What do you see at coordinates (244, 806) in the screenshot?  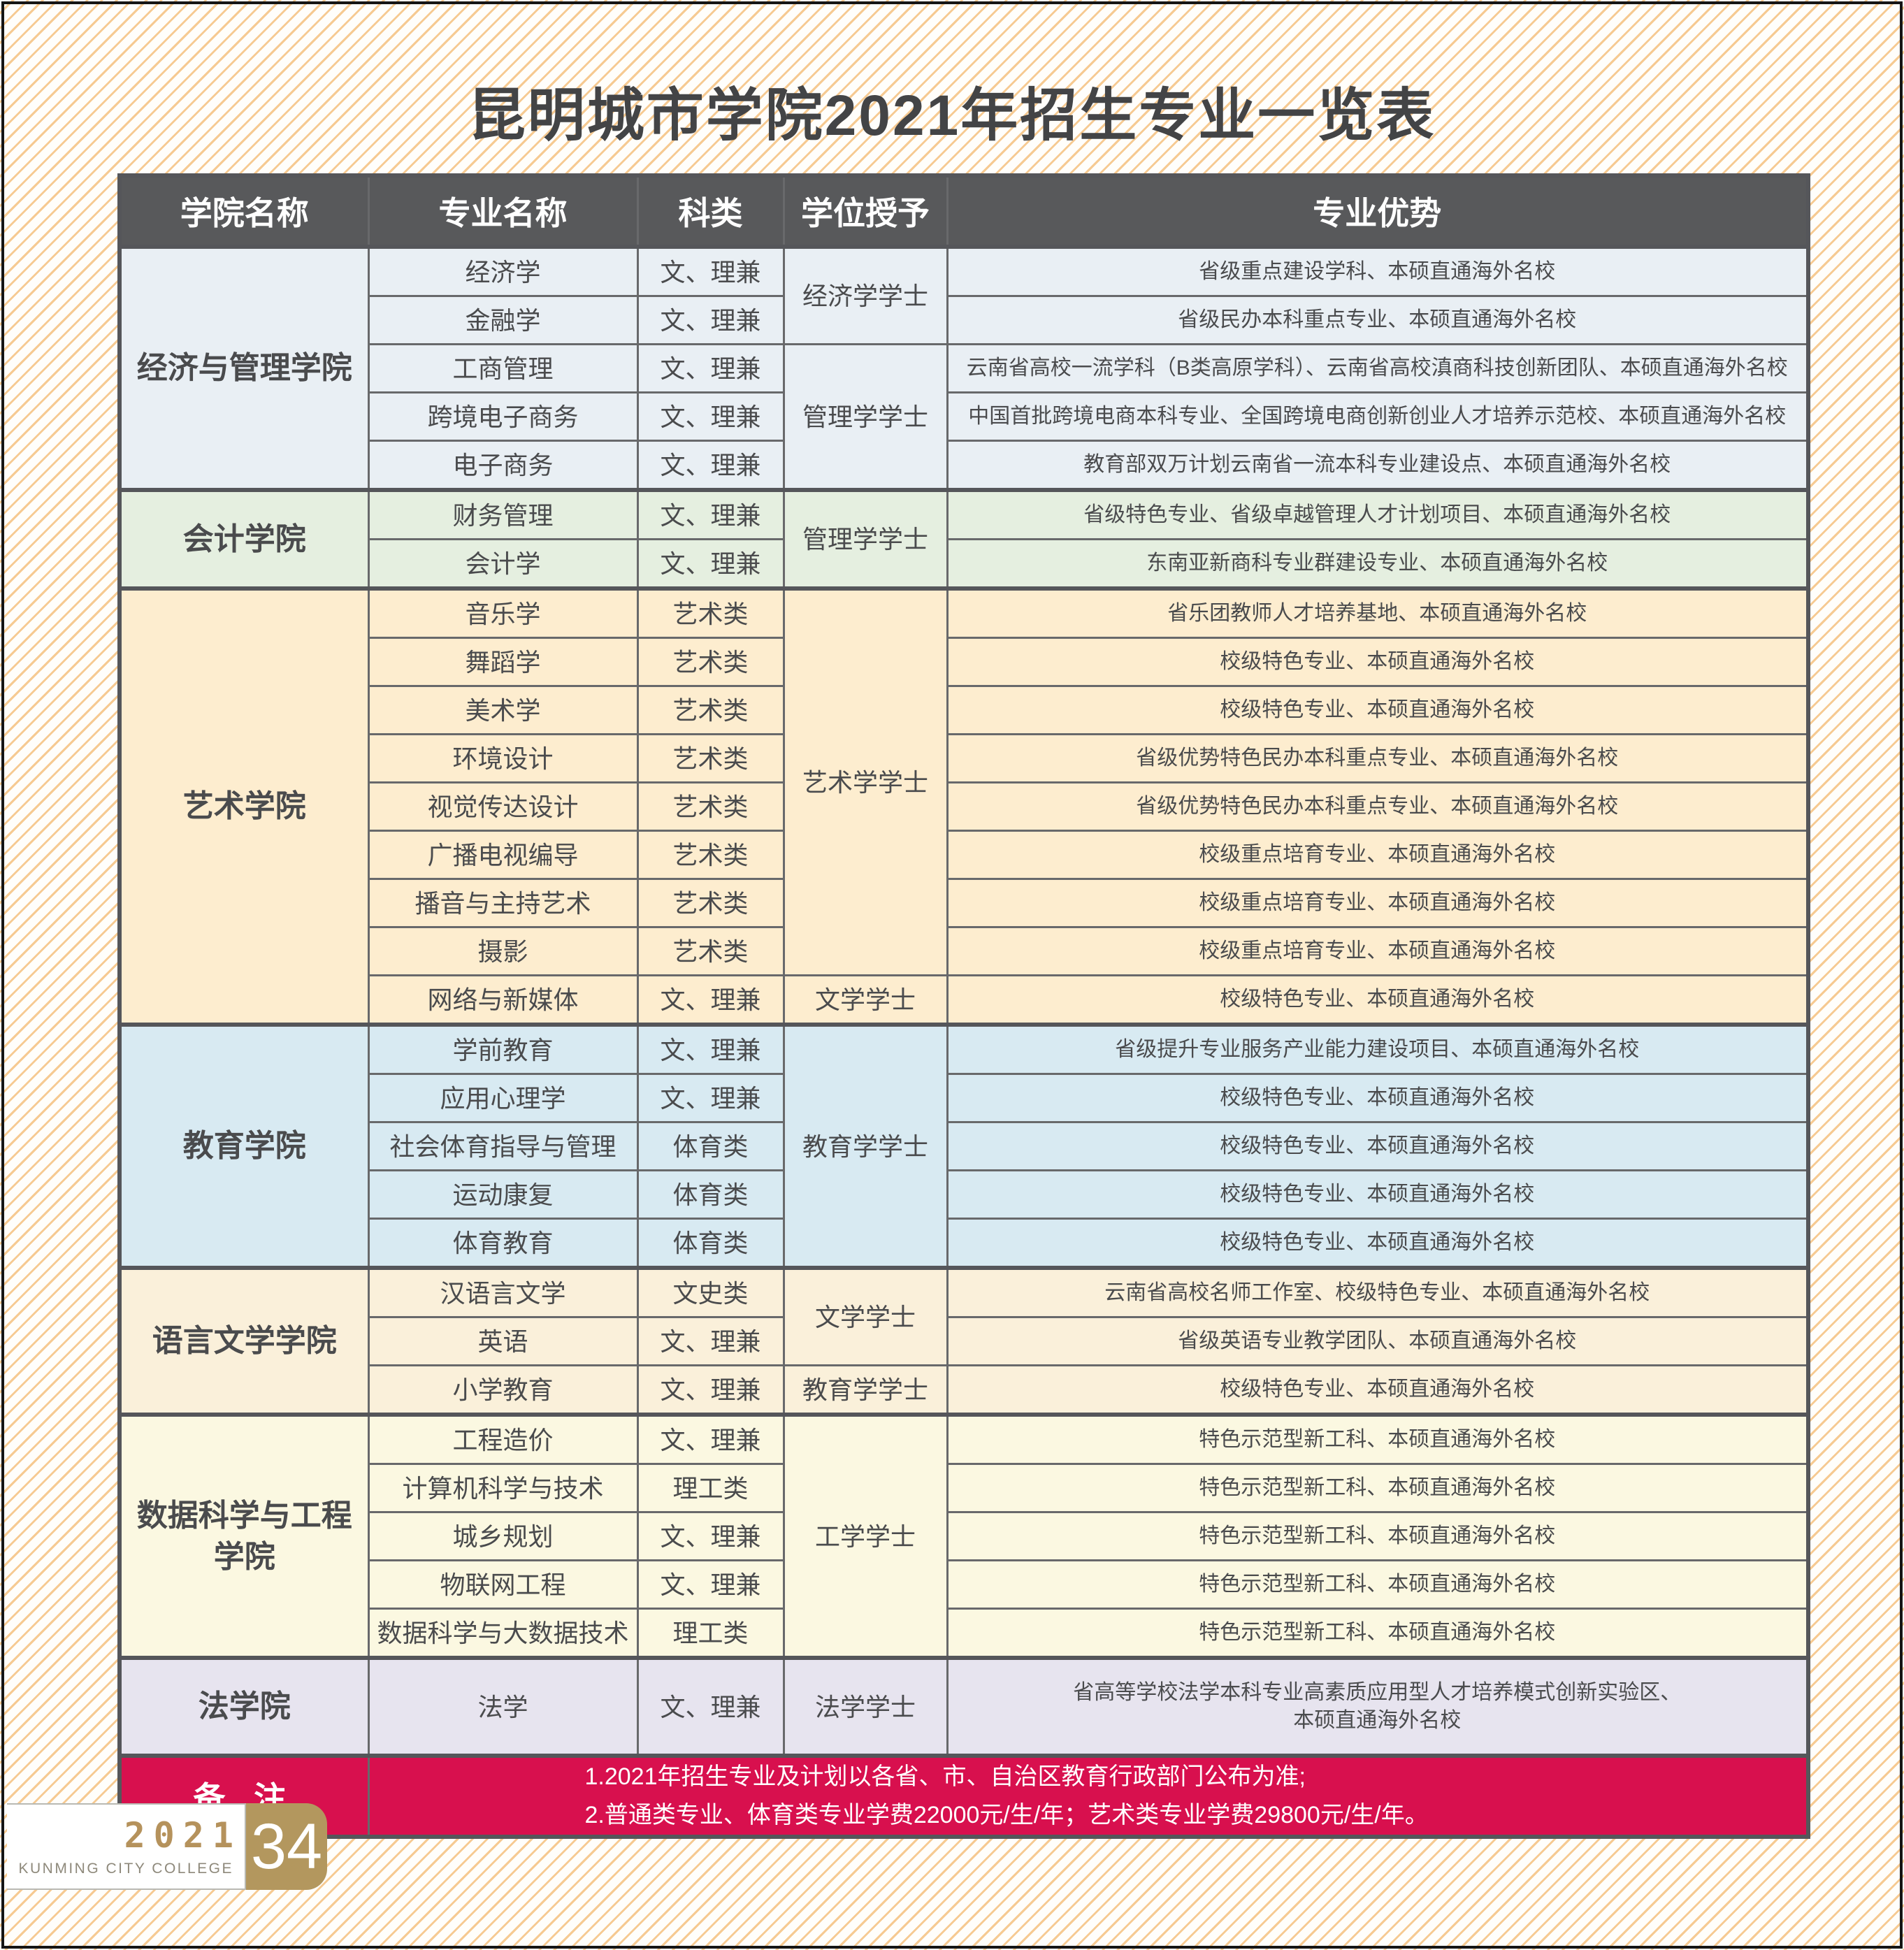 I see `college-cell: 艺术学院` at bounding box center [244, 806].